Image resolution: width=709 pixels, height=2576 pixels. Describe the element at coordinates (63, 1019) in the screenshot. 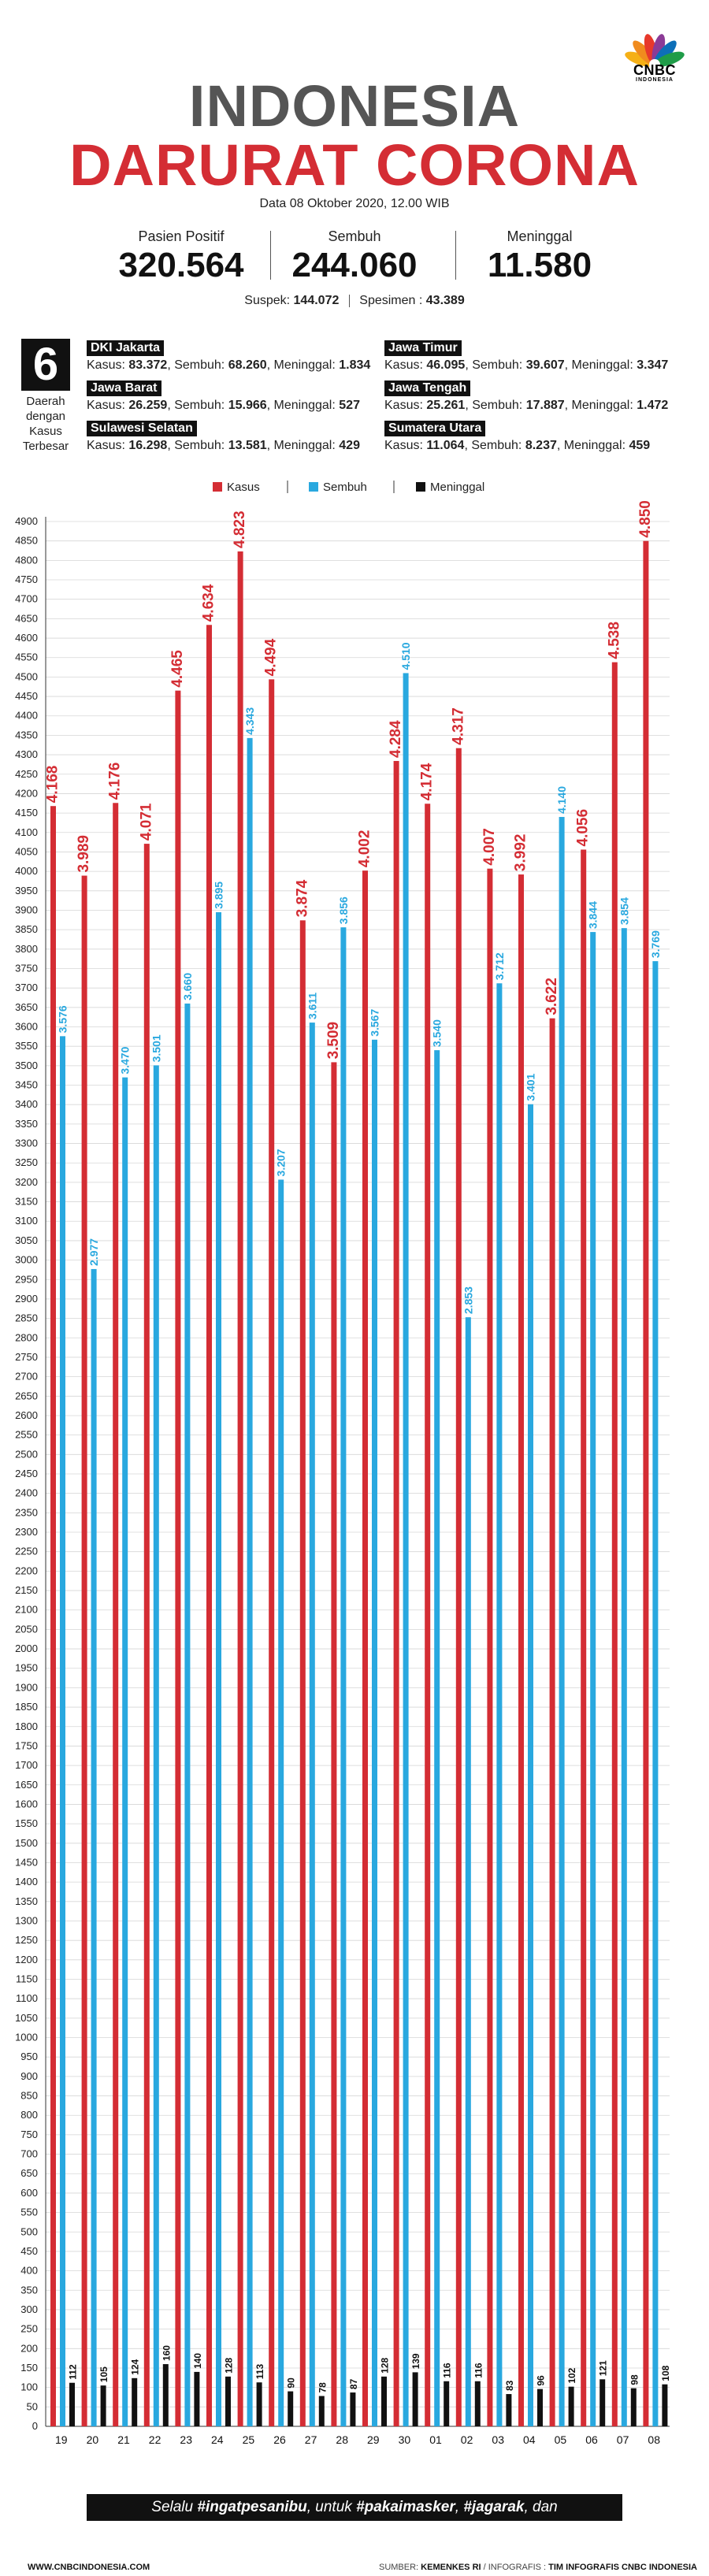

I see `data-label-sembuh: 3.576` at that location.